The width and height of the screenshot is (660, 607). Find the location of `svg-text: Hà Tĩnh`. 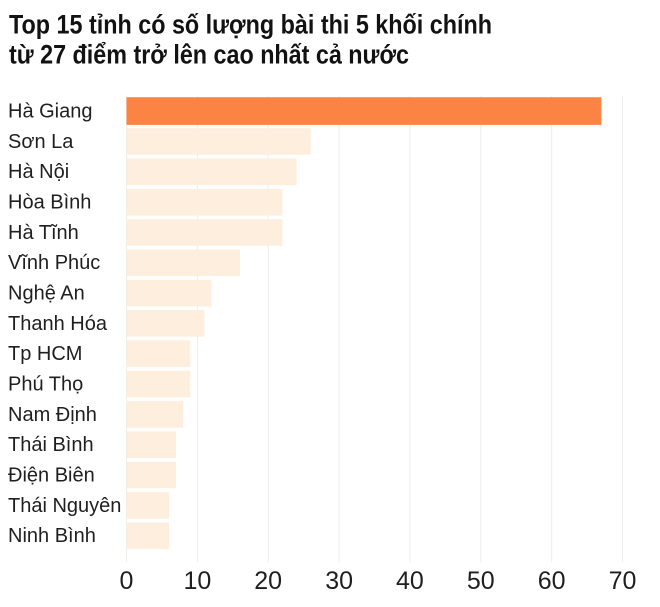

svg-text: Hà Tĩnh is located at coordinates (43, 233).